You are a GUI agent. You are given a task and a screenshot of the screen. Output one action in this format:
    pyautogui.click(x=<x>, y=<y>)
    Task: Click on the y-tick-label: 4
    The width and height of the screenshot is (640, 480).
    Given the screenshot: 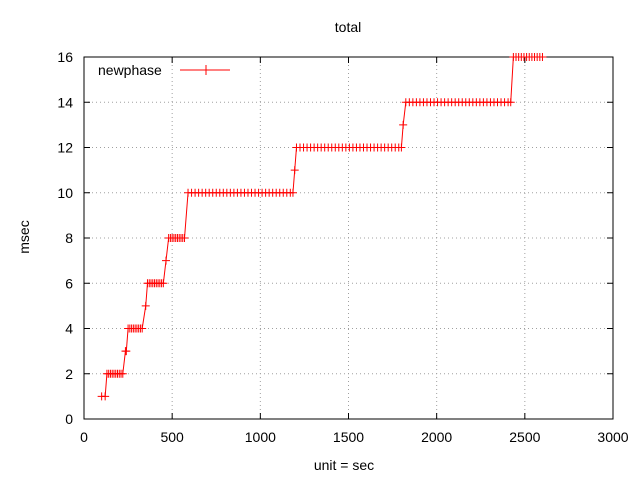 What is the action you would take?
    pyautogui.click(x=69, y=329)
    